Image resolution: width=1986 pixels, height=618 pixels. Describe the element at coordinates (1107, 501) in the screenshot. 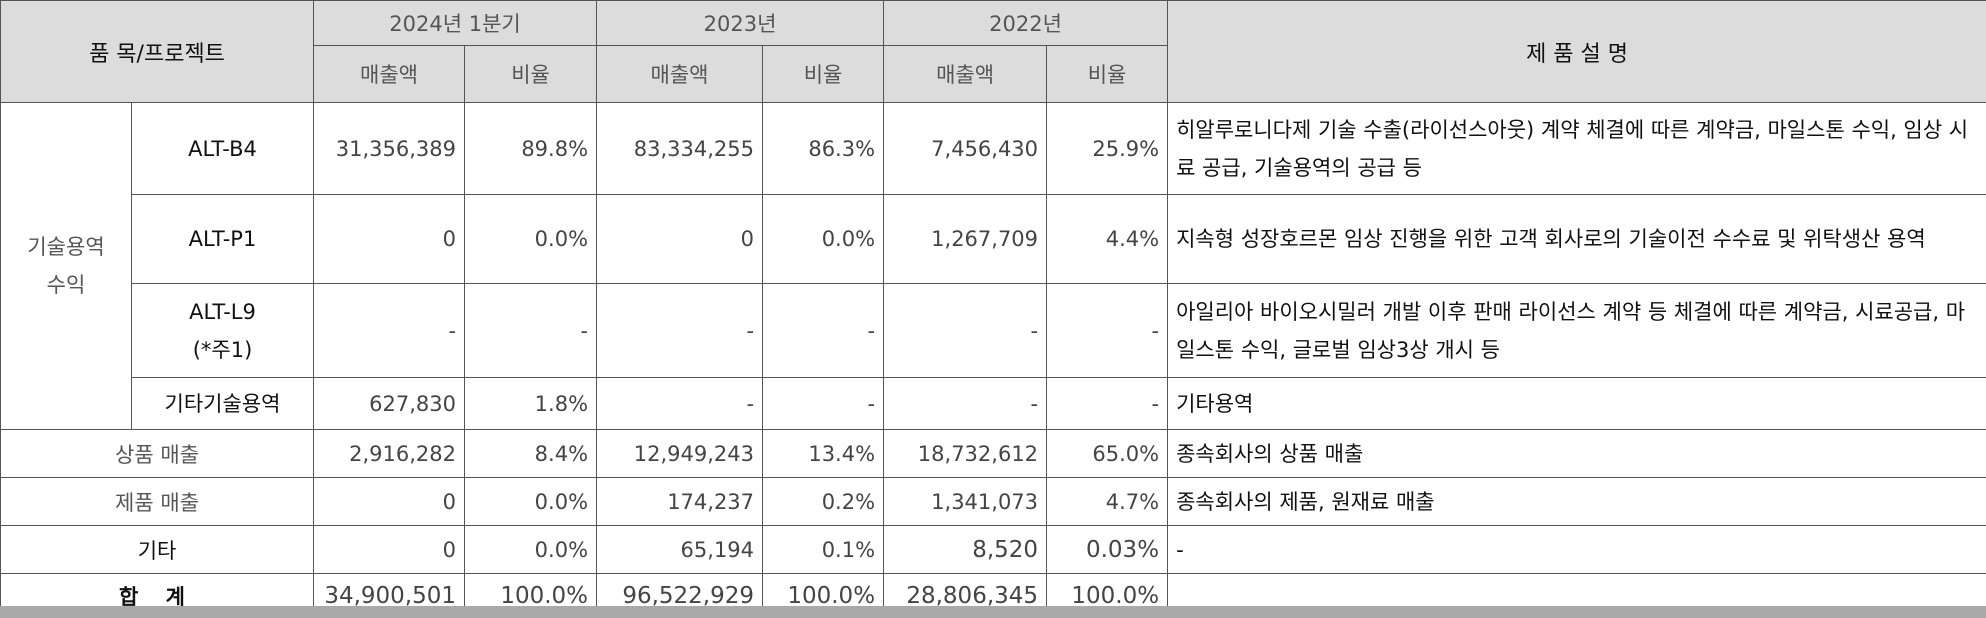

I see `ratio-cell: 4.7%` at that location.